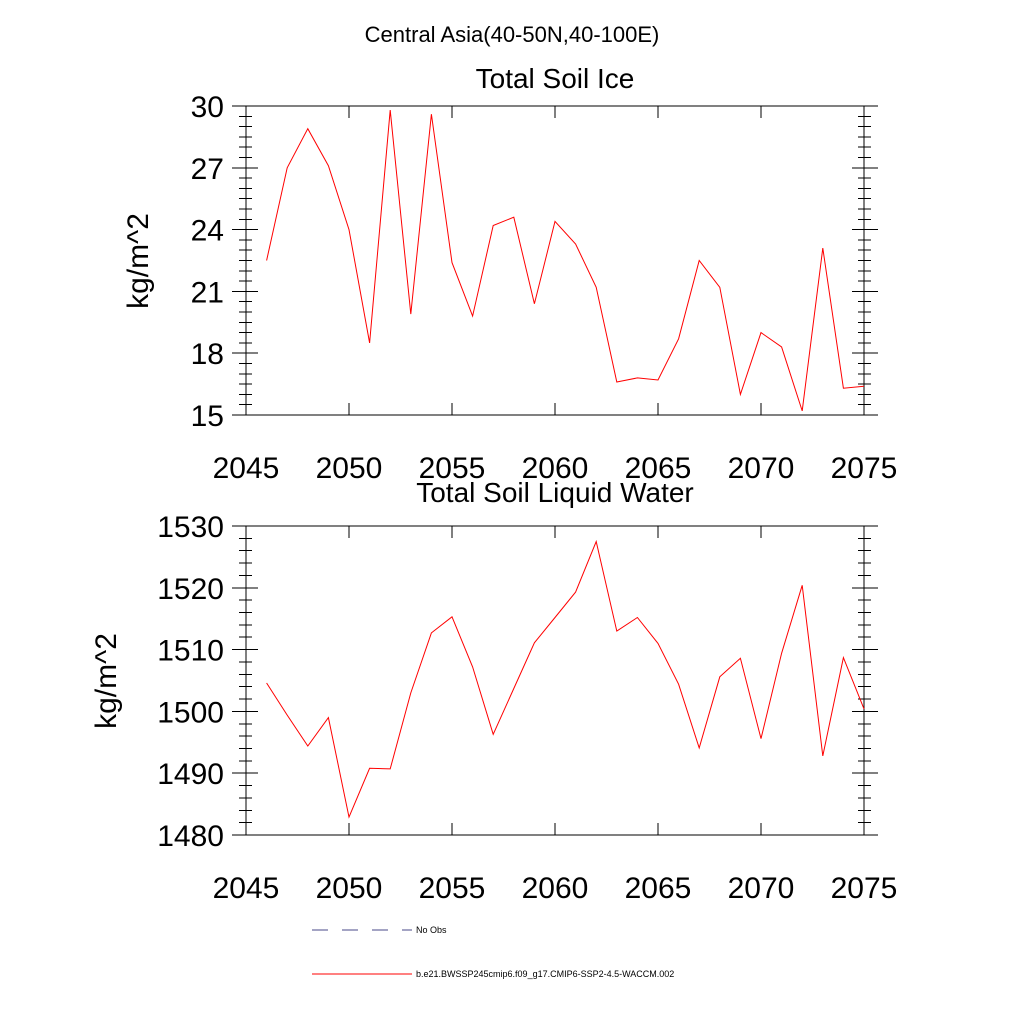  Describe the element at coordinates (207, 231) in the screenshot. I see `y-tick-label: 24` at that location.